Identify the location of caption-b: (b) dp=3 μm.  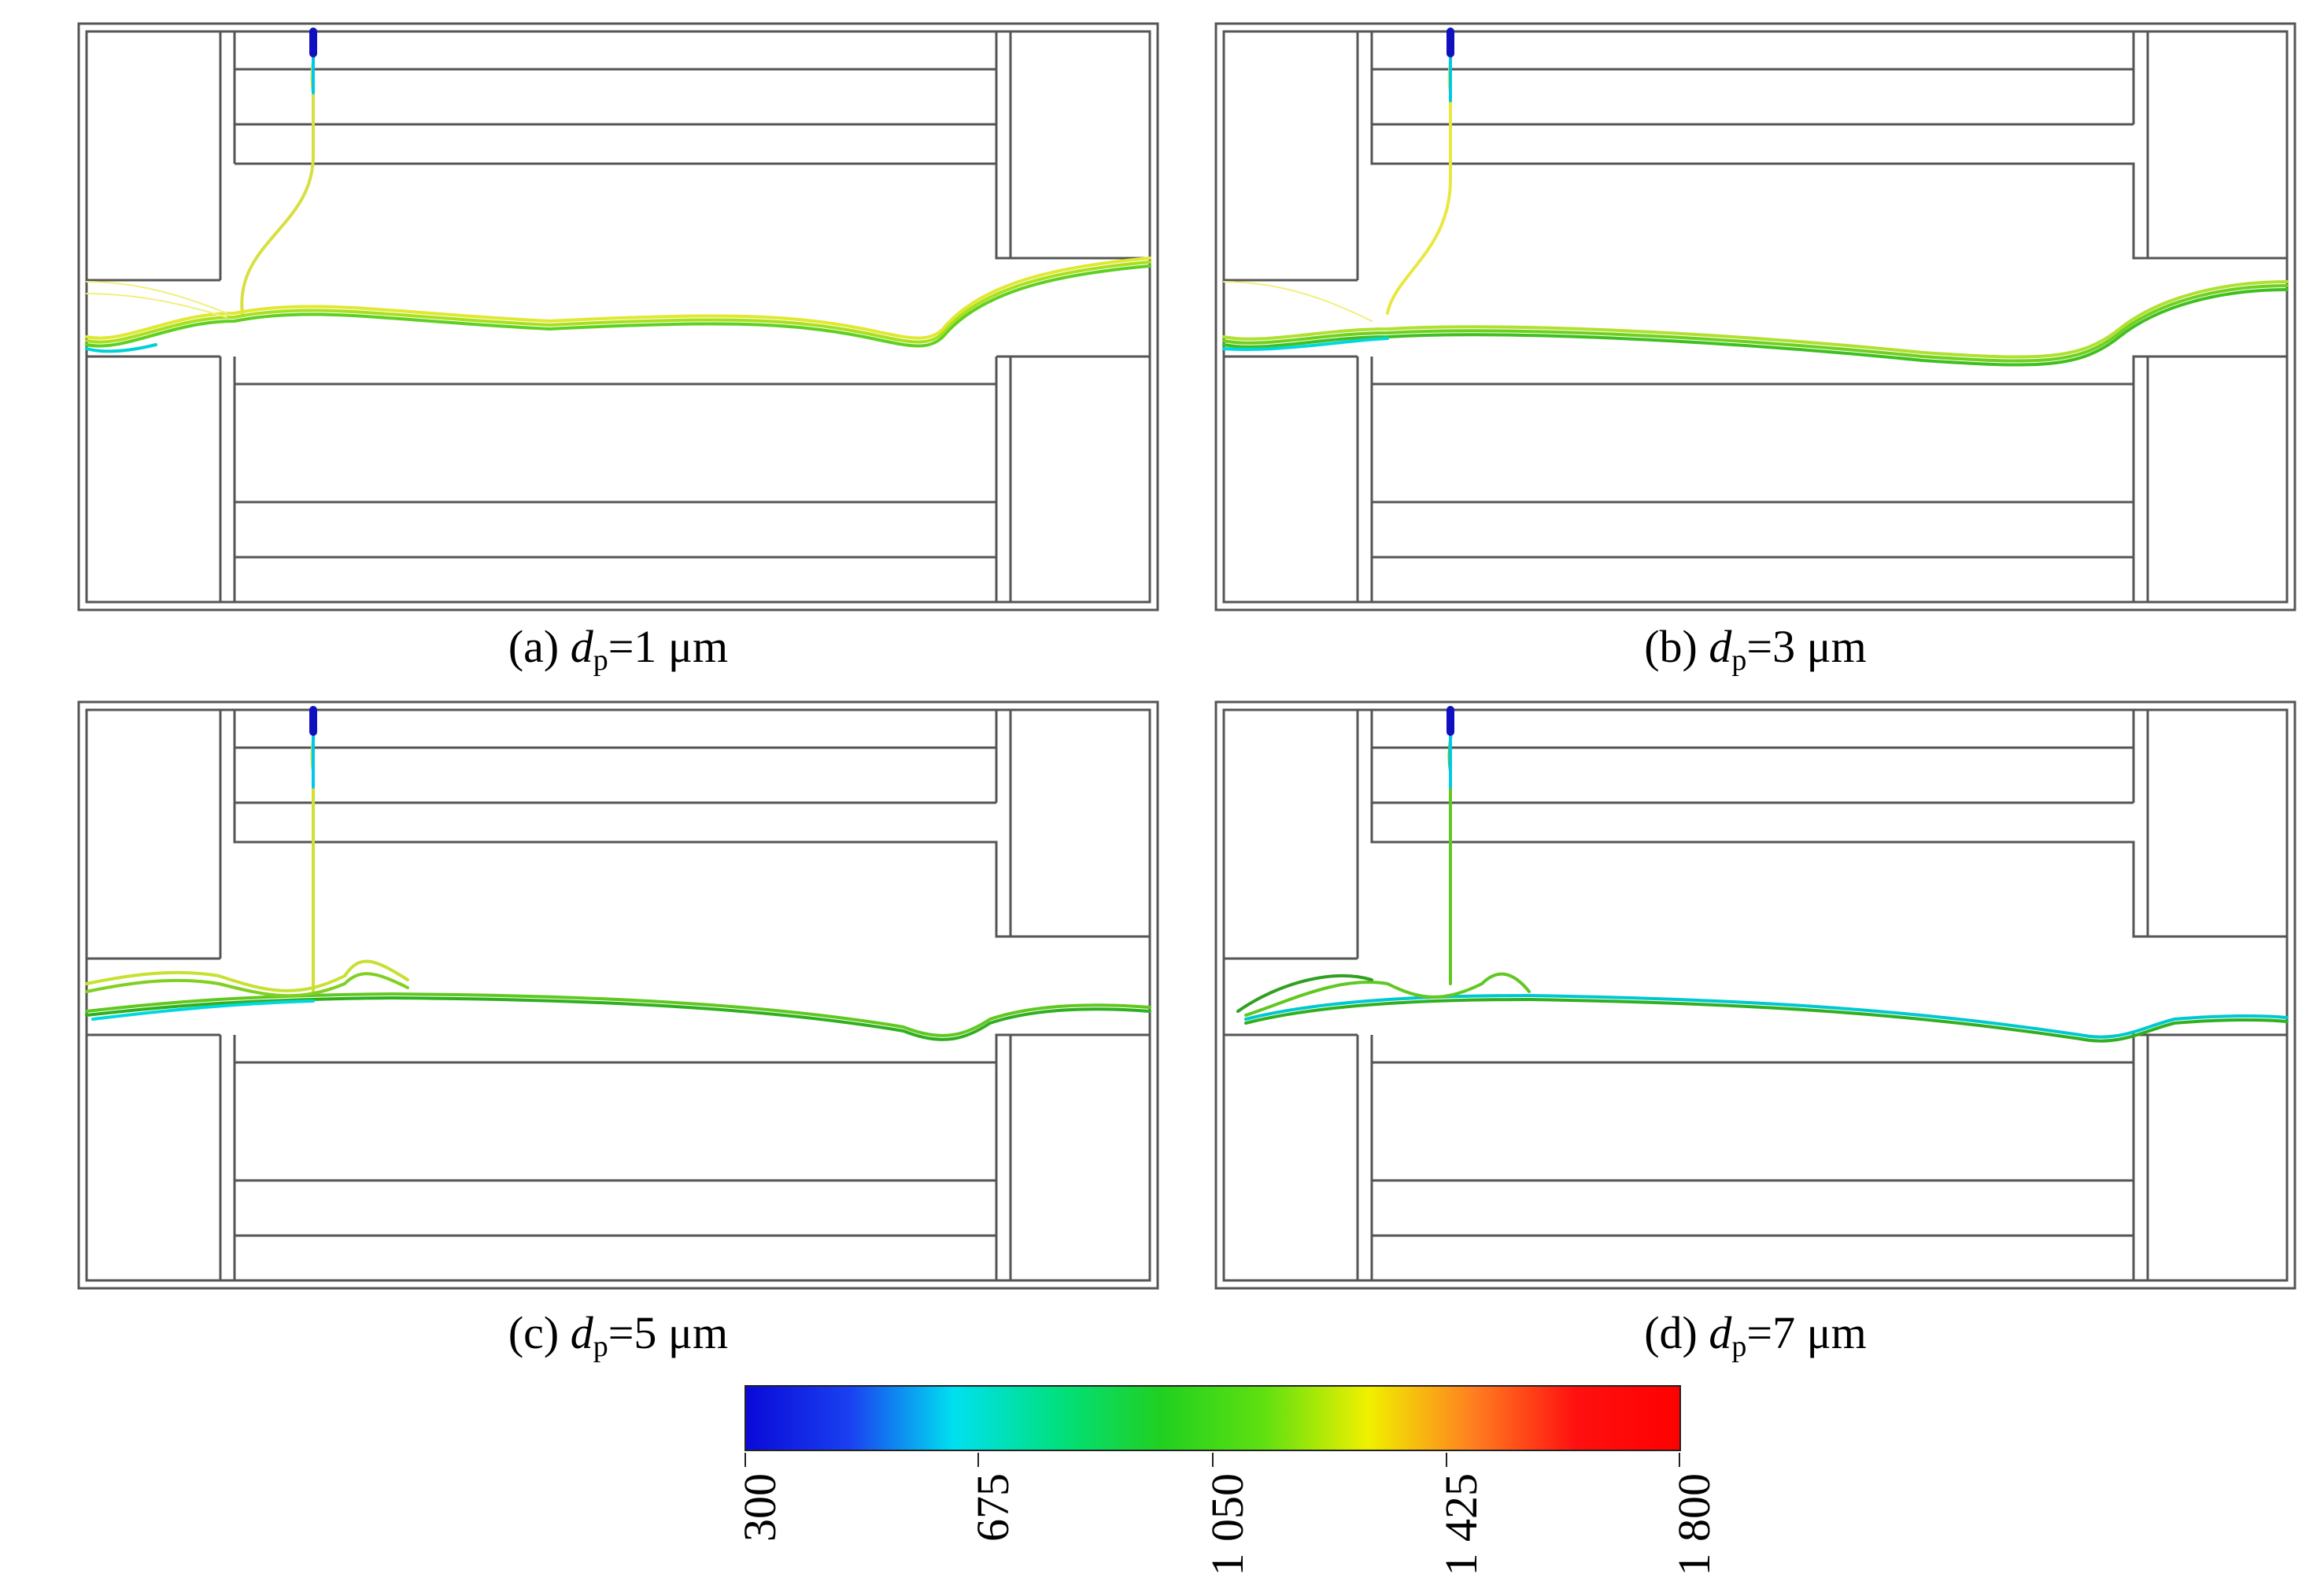
(1755, 649).